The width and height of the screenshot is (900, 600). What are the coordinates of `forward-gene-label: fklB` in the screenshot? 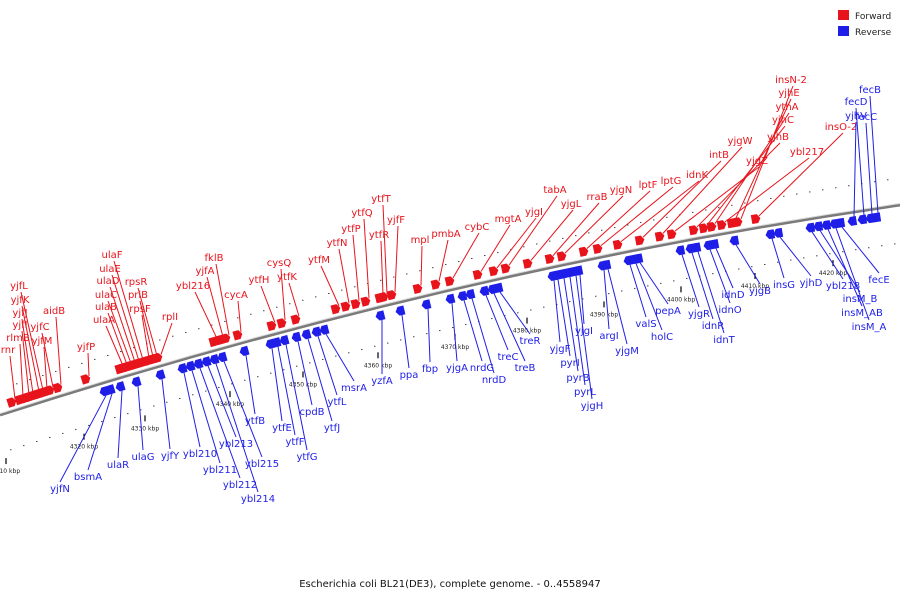 It's located at (214, 258).